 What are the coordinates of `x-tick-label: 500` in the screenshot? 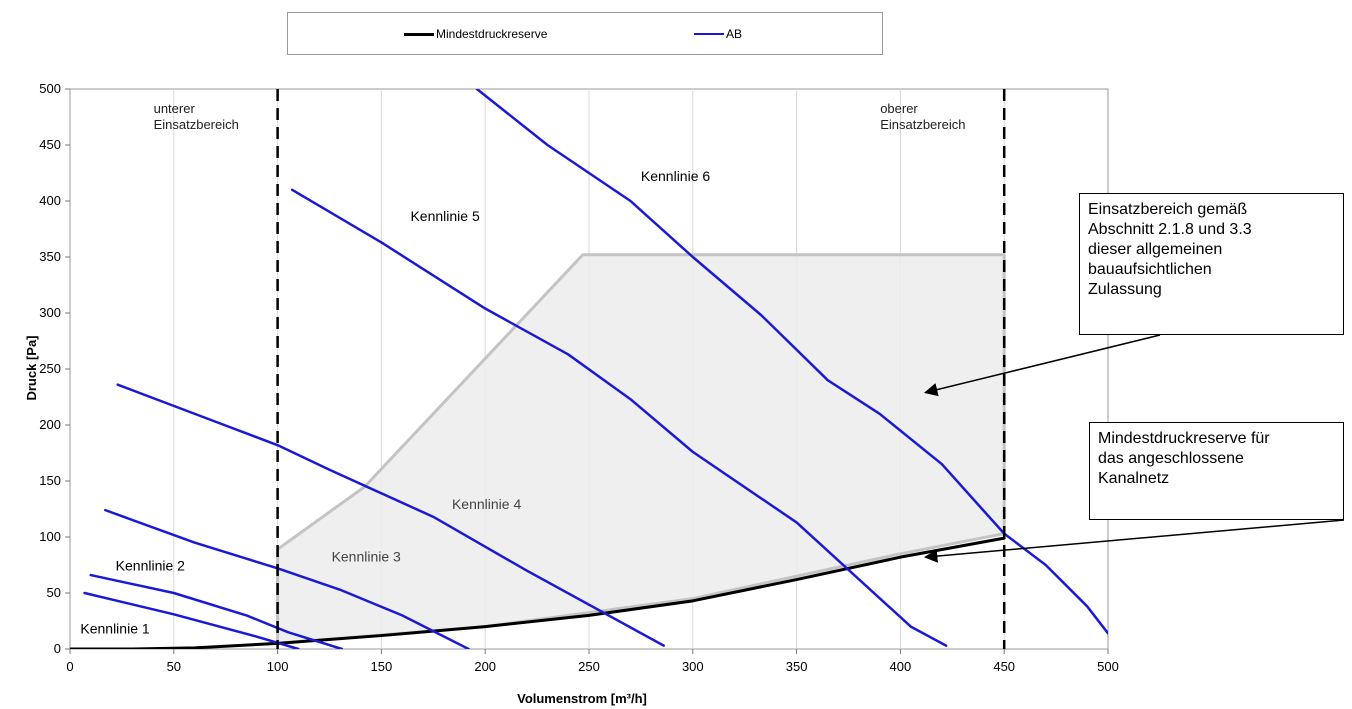 It's located at (1108, 666).